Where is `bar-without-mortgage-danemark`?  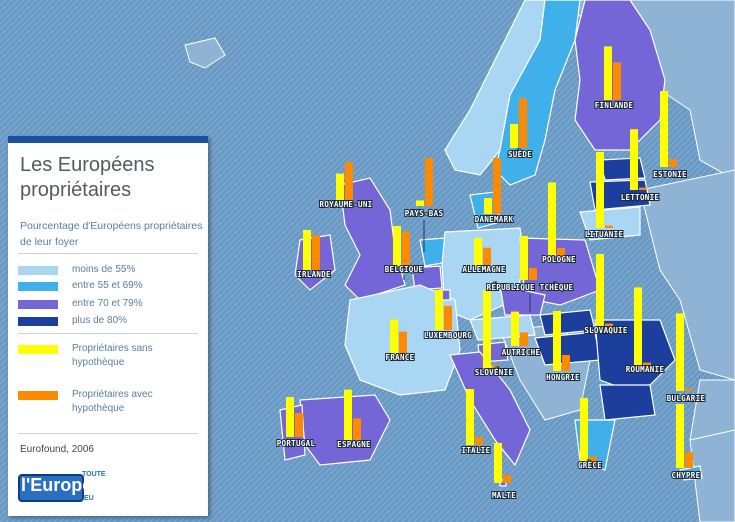 bar-without-mortgage-danemark is located at coordinates (488, 206).